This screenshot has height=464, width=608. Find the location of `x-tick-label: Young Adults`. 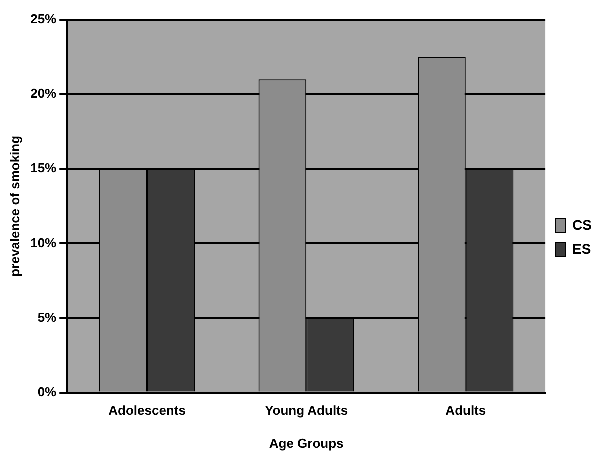

x-tick-label: Young Adults is located at coordinates (306, 410).